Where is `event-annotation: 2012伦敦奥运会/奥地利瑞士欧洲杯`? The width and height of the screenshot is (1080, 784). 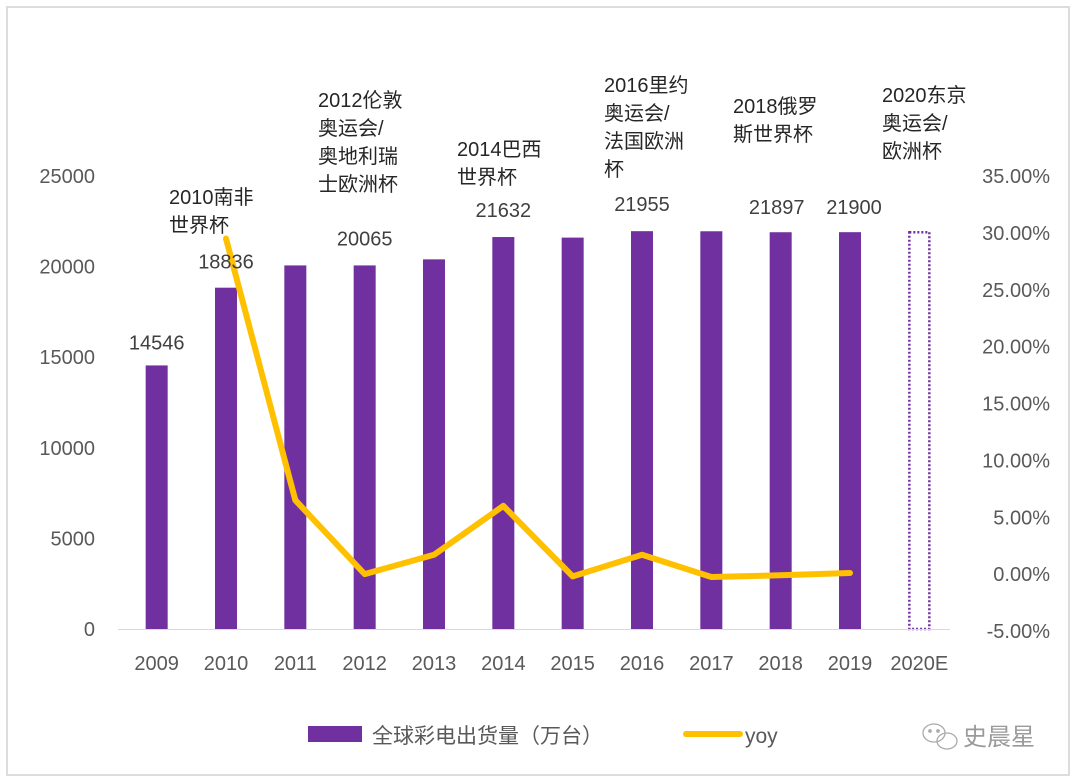
event-annotation: 2012伦敦奥运会/奥地利瑞士欧洲杯 is located at coordinates (360, 142).